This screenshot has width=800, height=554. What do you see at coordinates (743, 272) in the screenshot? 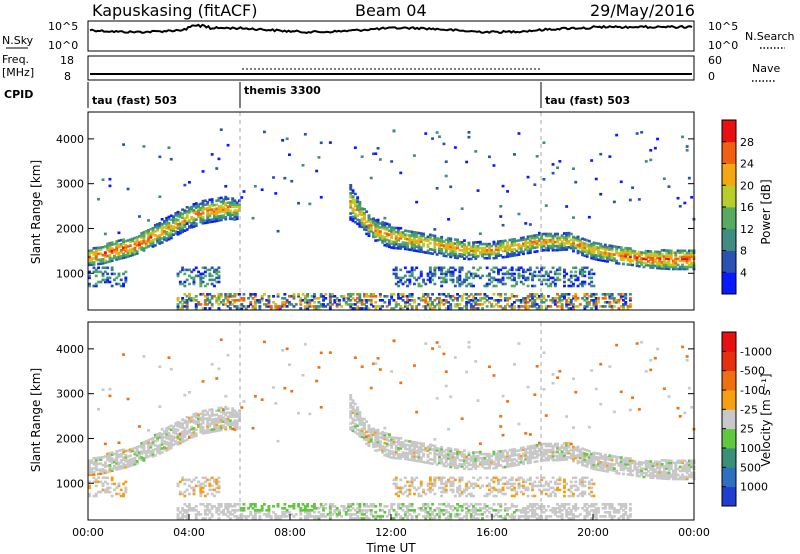
I see `power-colorbar-label: 4` at bounding box center [743, 272].